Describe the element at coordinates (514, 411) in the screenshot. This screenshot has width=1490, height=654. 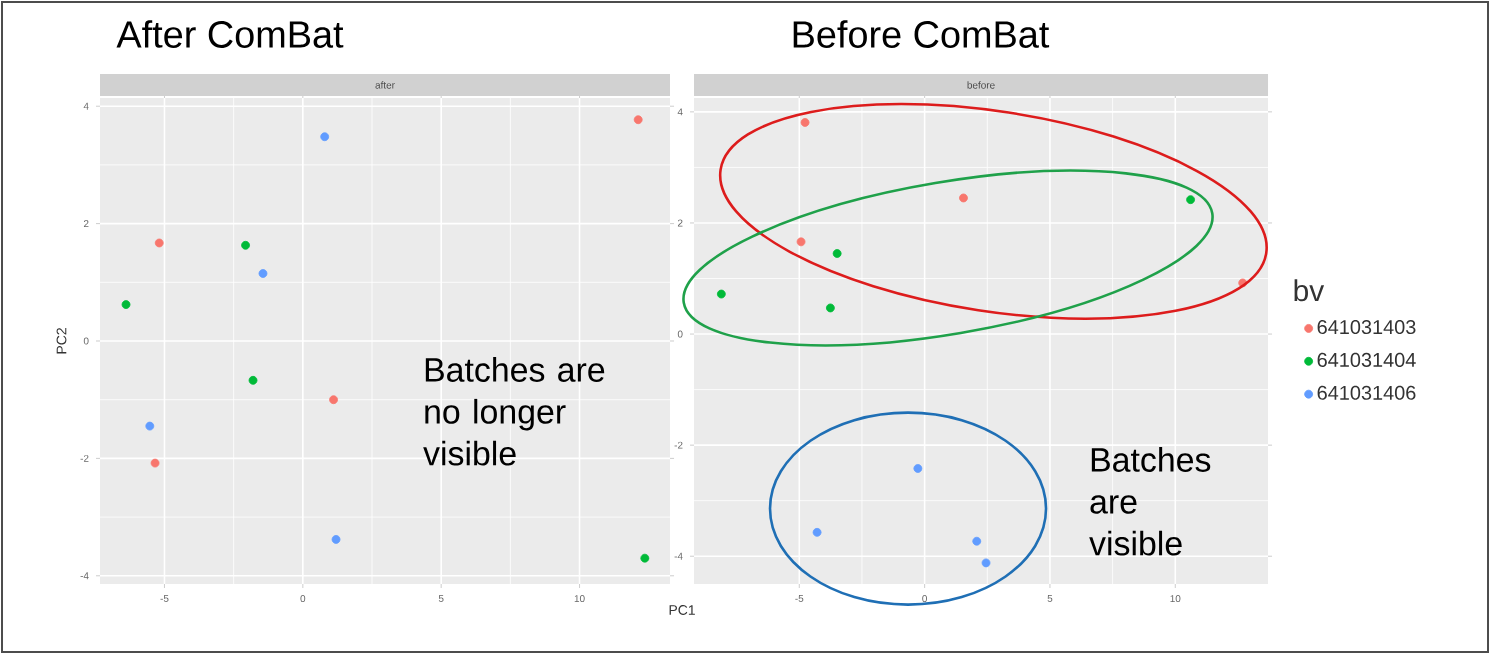
I see `annotation: Batches are no longer visible` at that location.